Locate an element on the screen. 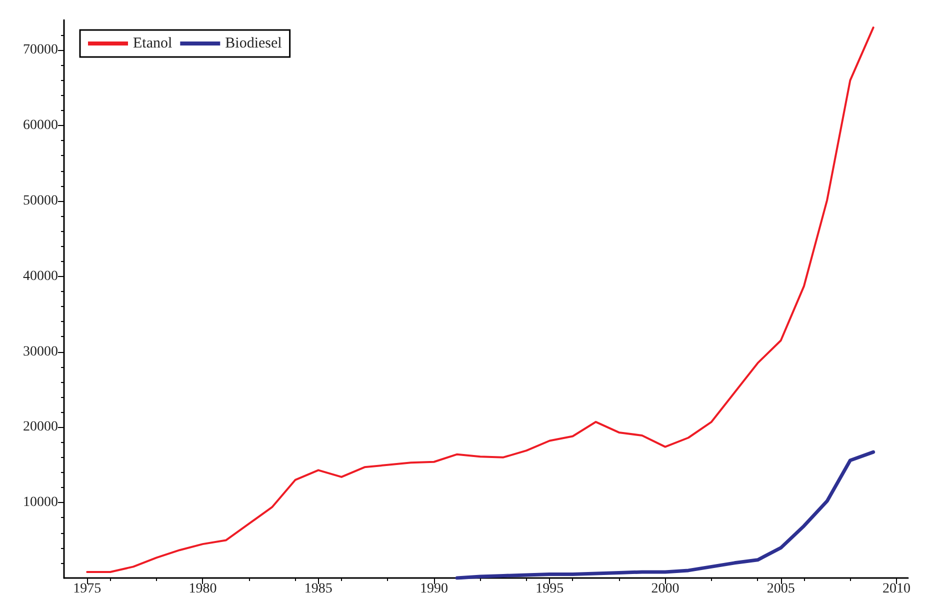  y-tick-label: 20000 is located at coordinates (40, 427).